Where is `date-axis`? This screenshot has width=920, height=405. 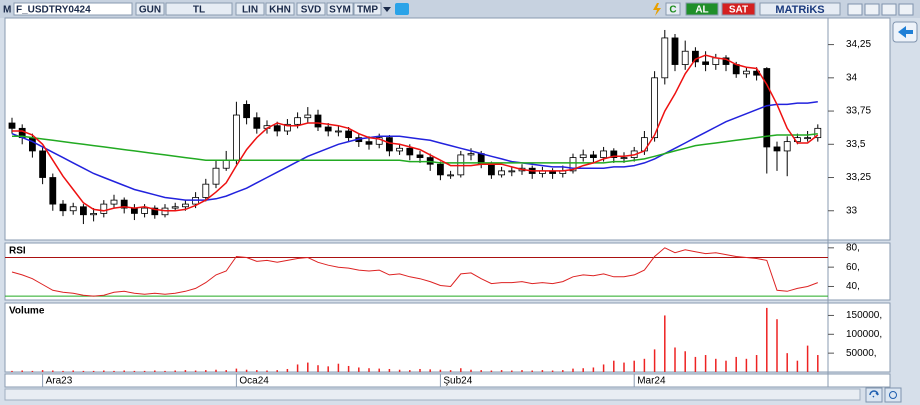 date-axis is located at coordinates (447, 380).